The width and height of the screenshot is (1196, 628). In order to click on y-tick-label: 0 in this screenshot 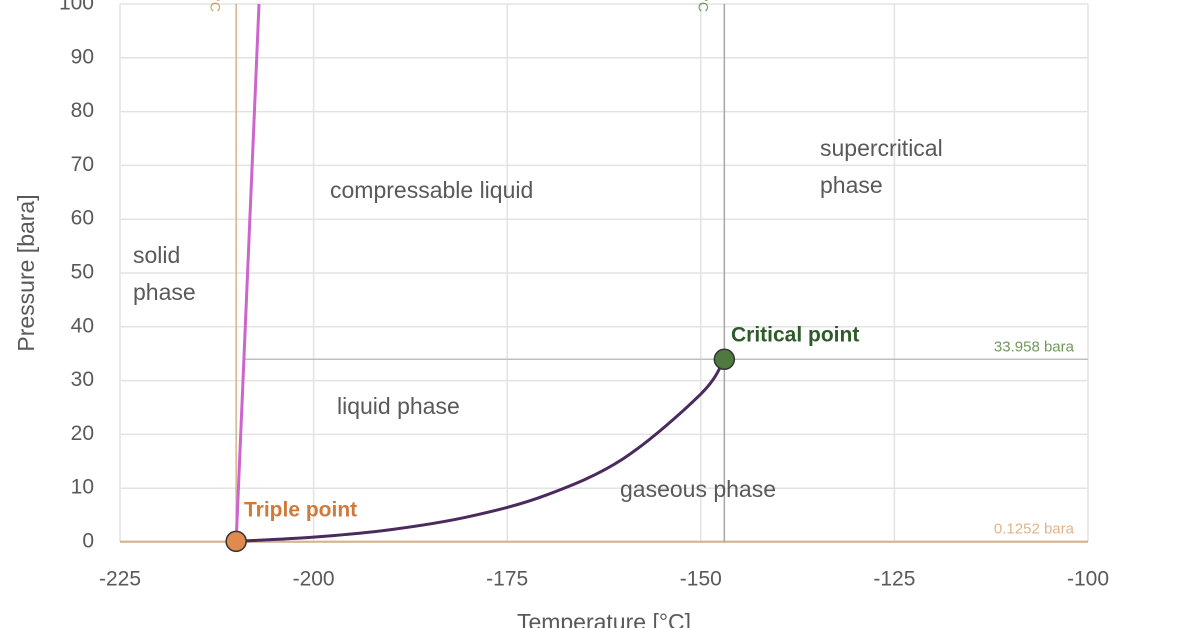, I will do `click(88, 541)`.